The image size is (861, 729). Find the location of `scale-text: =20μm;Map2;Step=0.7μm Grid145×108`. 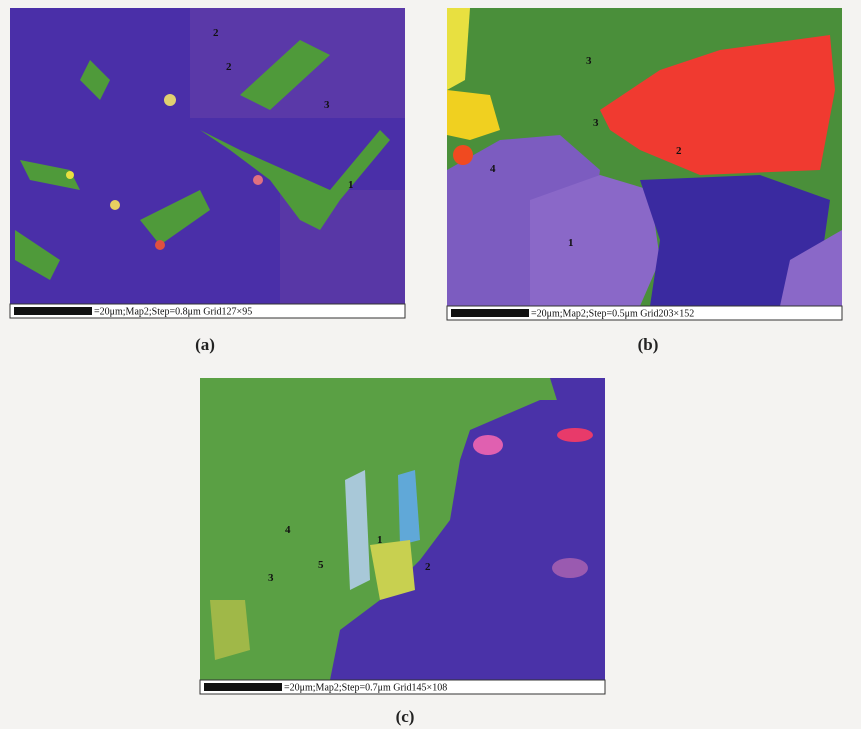

scale-text: =20μm;Map2;Step=0.7μm Grid145×108 is located at coordinates (365, 687).